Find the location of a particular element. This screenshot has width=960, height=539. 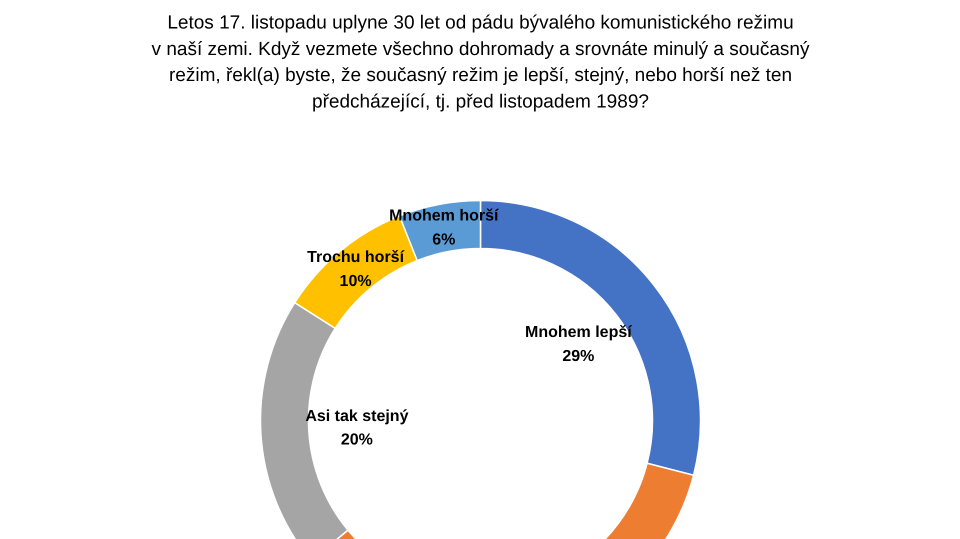

data-label: 20% is located at coordinates (356, 440).